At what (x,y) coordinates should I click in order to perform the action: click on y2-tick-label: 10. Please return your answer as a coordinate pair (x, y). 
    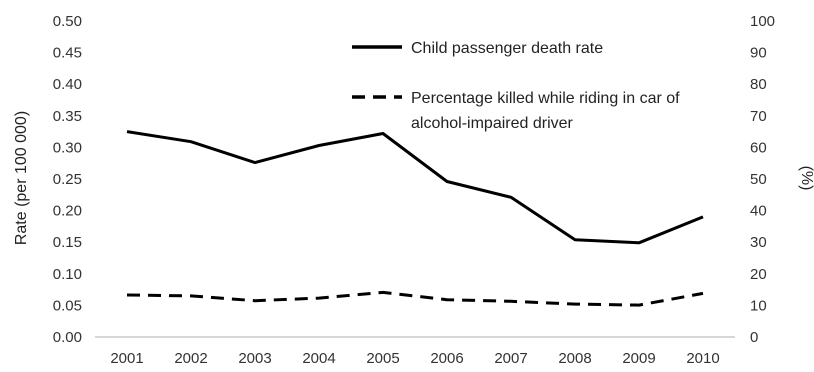
    Looking at the image, I should click on (758, 305).